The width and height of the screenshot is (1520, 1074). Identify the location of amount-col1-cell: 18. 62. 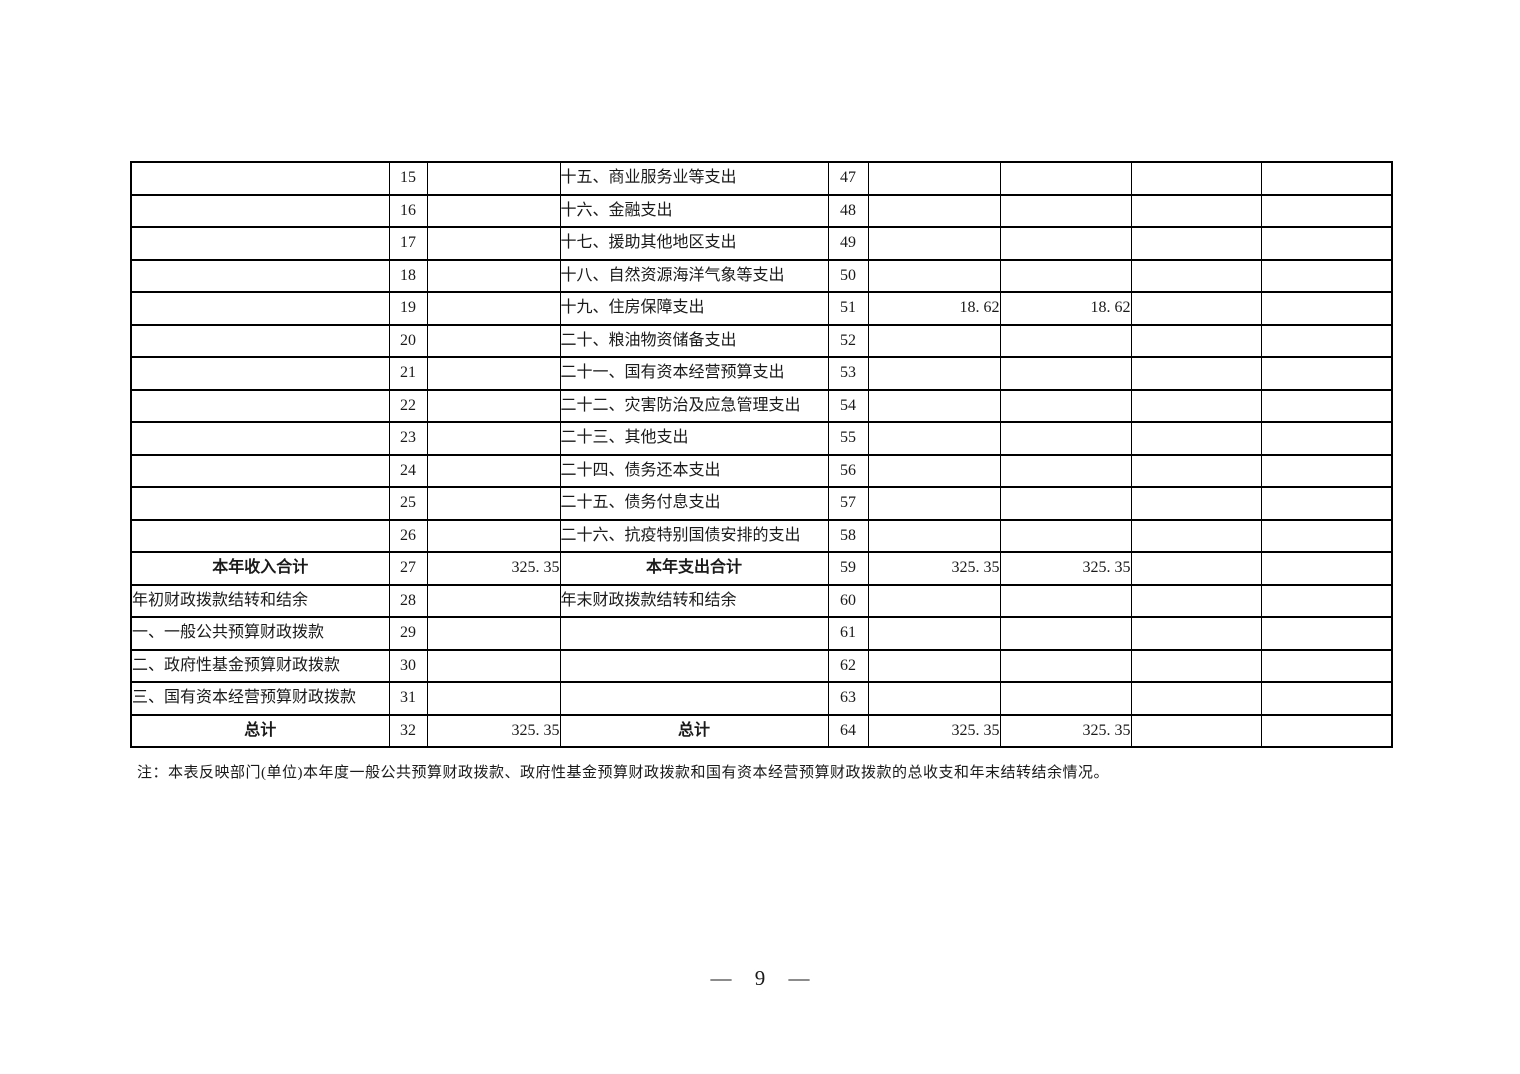
(934, 308).